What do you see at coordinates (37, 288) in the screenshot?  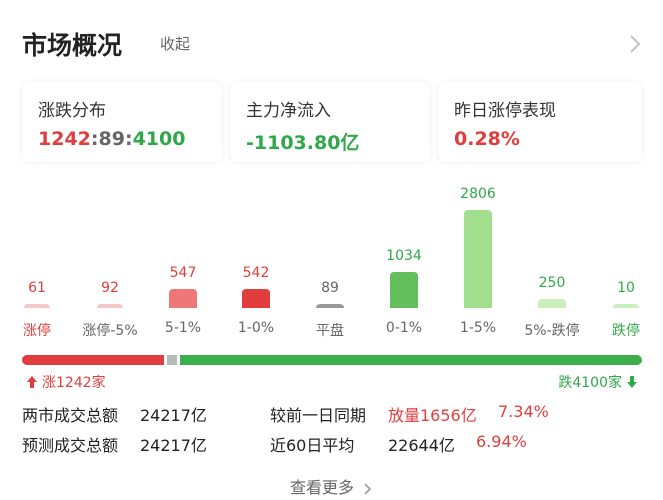 I see `bar-value-label: 61` at bounding box center [37, 288].